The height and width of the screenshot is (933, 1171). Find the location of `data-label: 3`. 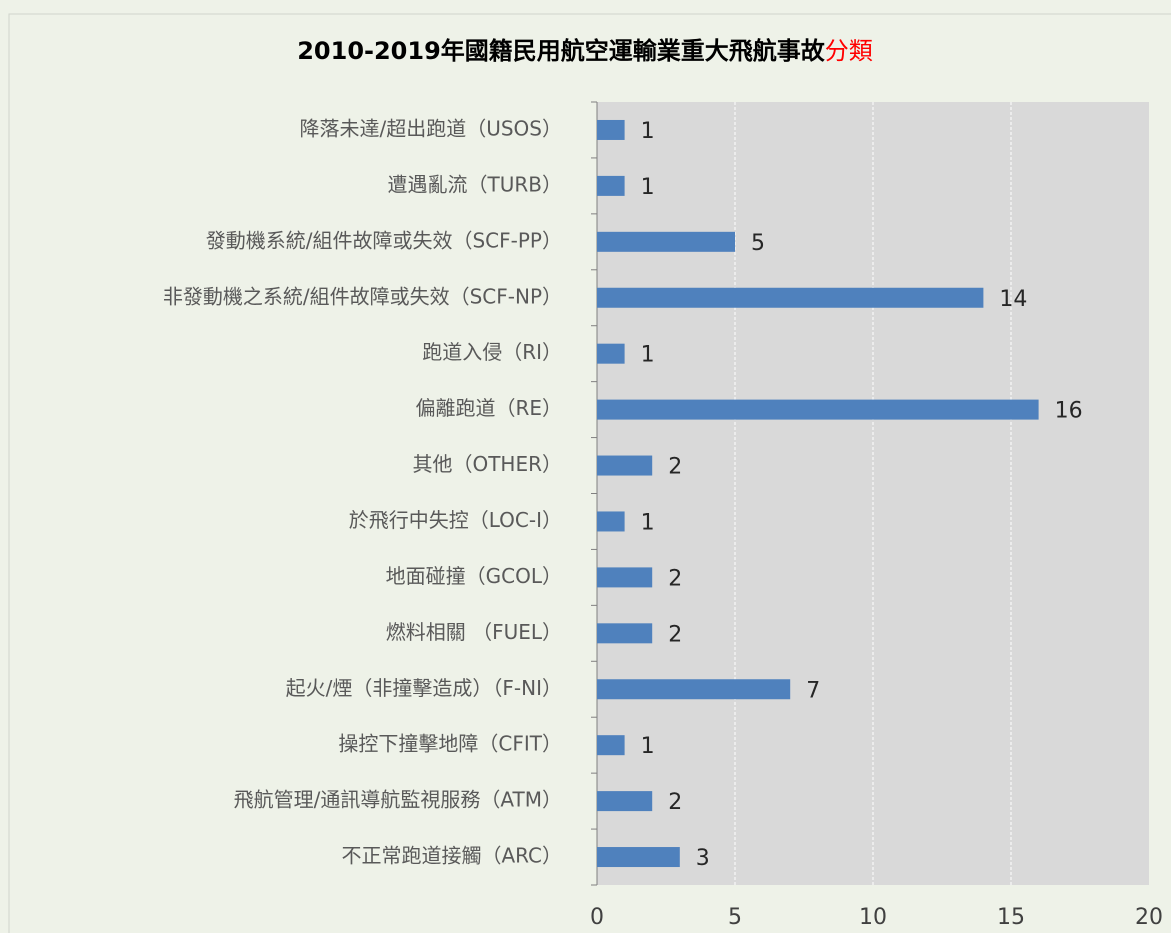

data-label: 3 is located at coordinates (703, 858).